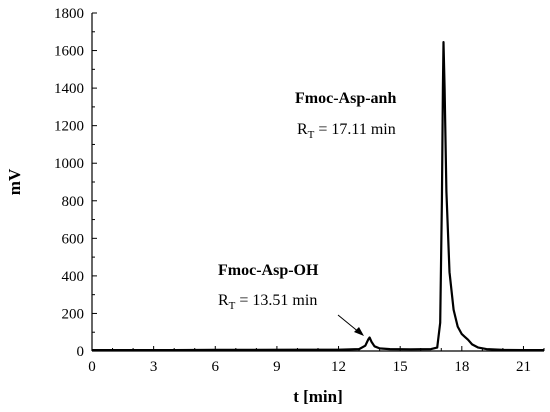 This screenshot has height=412, width=550. I want to click on y-tick-label: 1200, so click(69, 127).